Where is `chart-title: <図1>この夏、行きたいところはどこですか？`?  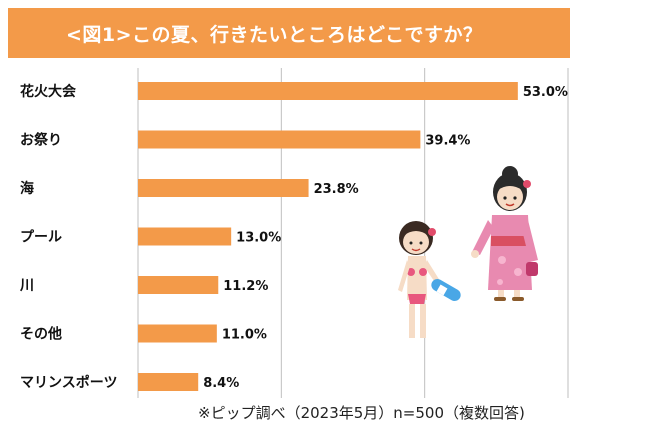 chart-title: <図1>この夏、行きたいところはどこですか？ is located at coordinates (274, 34).